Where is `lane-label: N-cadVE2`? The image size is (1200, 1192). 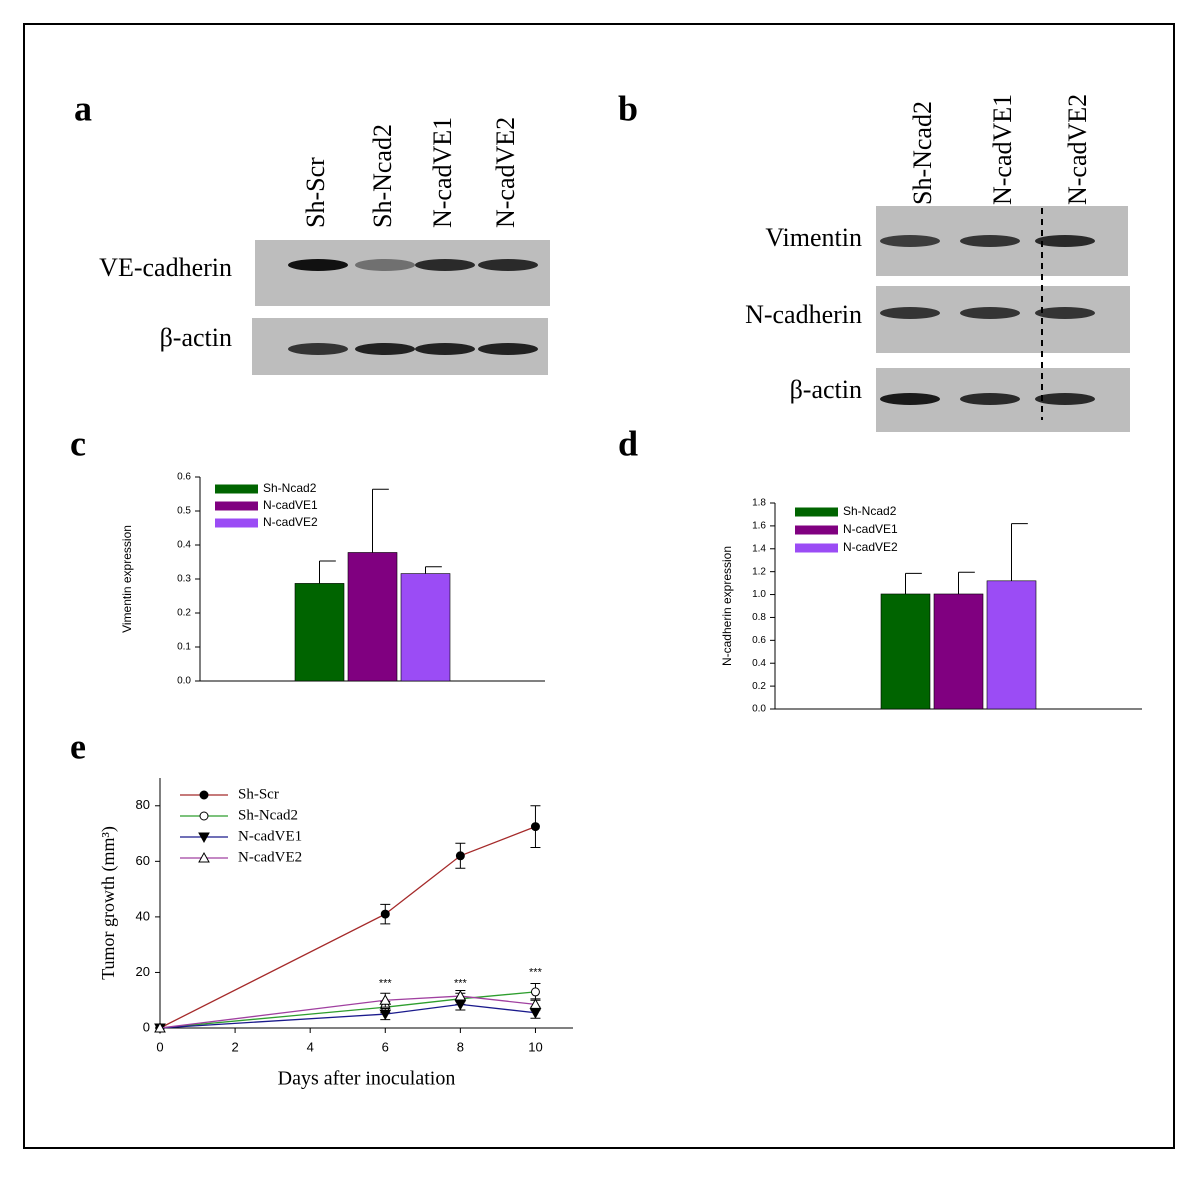 lane-label: N-cadVE2 is located at coordinates (1077, 149).